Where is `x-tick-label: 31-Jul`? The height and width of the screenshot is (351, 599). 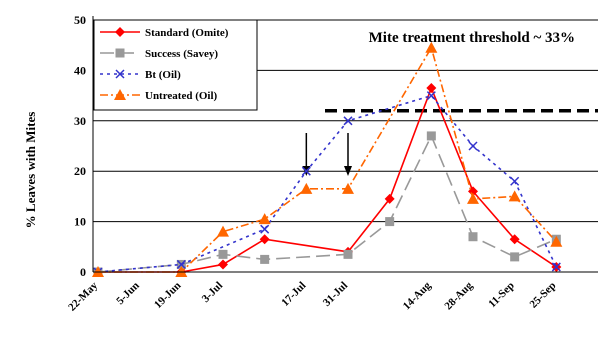
x-tick-label: 31-Jul is located at coordinates (335, 294).